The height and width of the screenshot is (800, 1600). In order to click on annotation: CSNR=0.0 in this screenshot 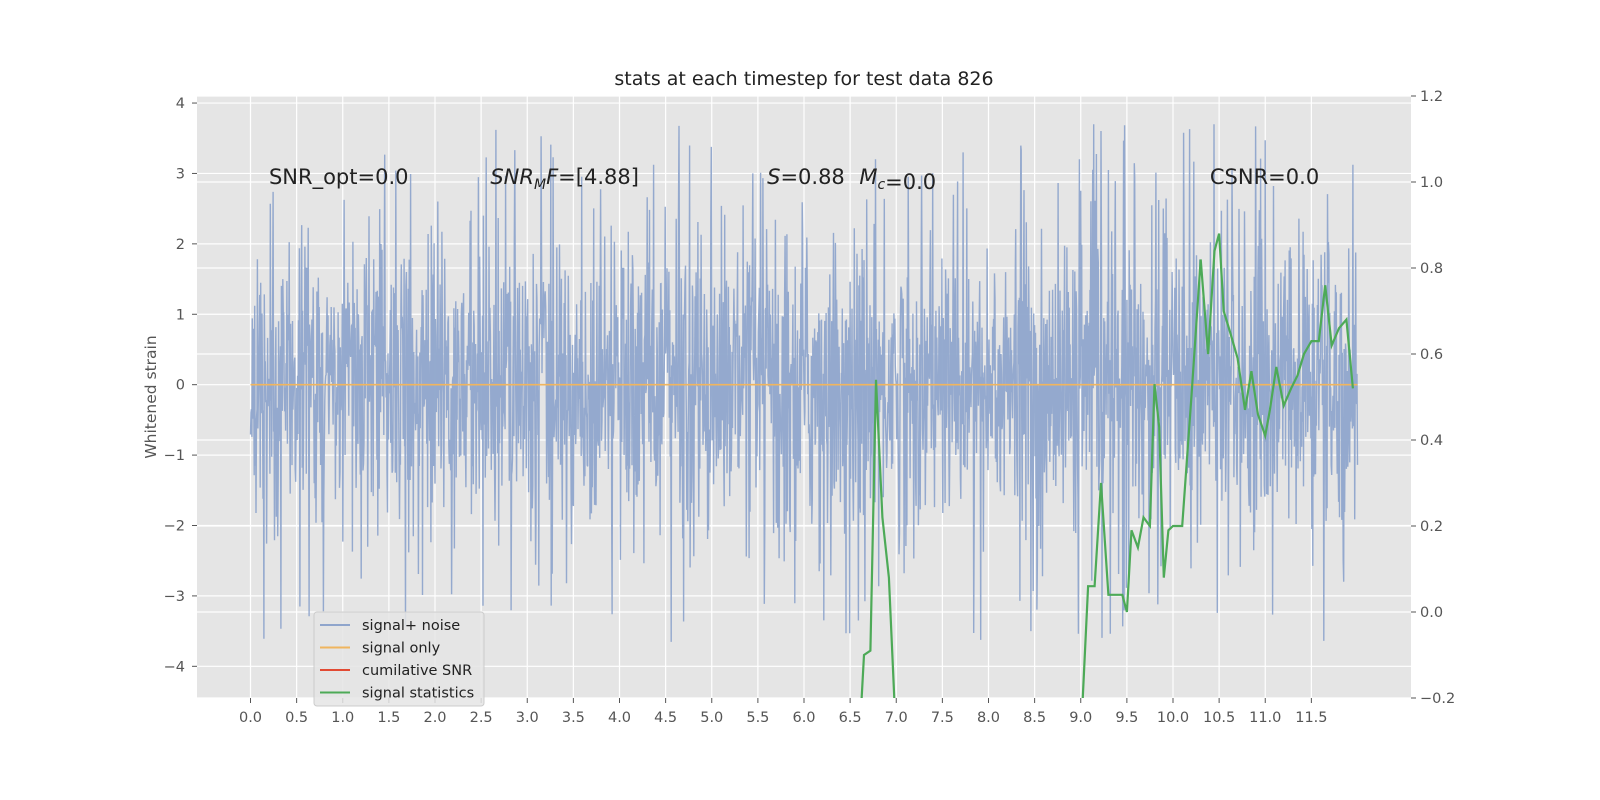, I will do `click(1264, 177)`.